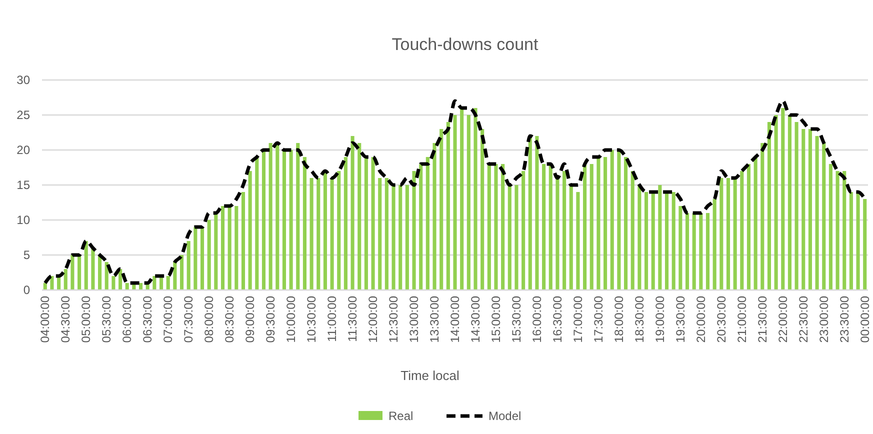 The width and height of the screenshot is (873, 434). I want to click on x-tick-label: 20:00:00, so click(701, 319).